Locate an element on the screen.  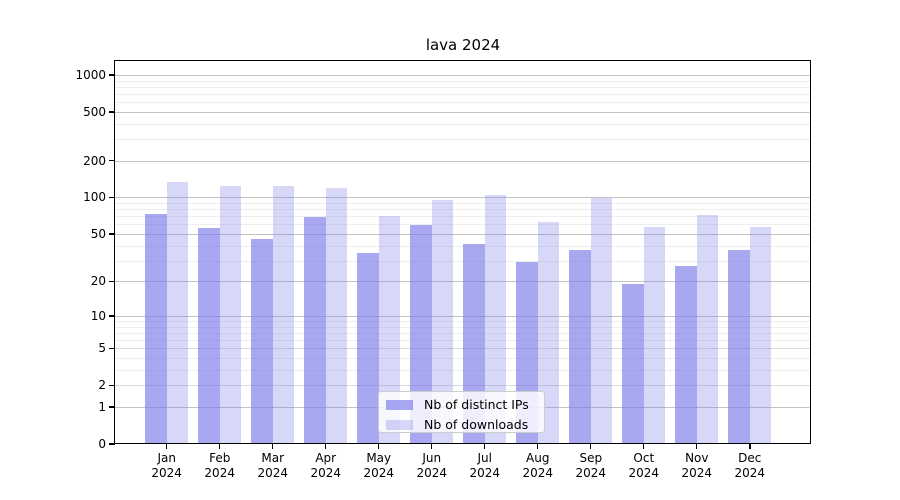
x-axis-tick-label: Mar 2024 is located at coordinates (273, 466).